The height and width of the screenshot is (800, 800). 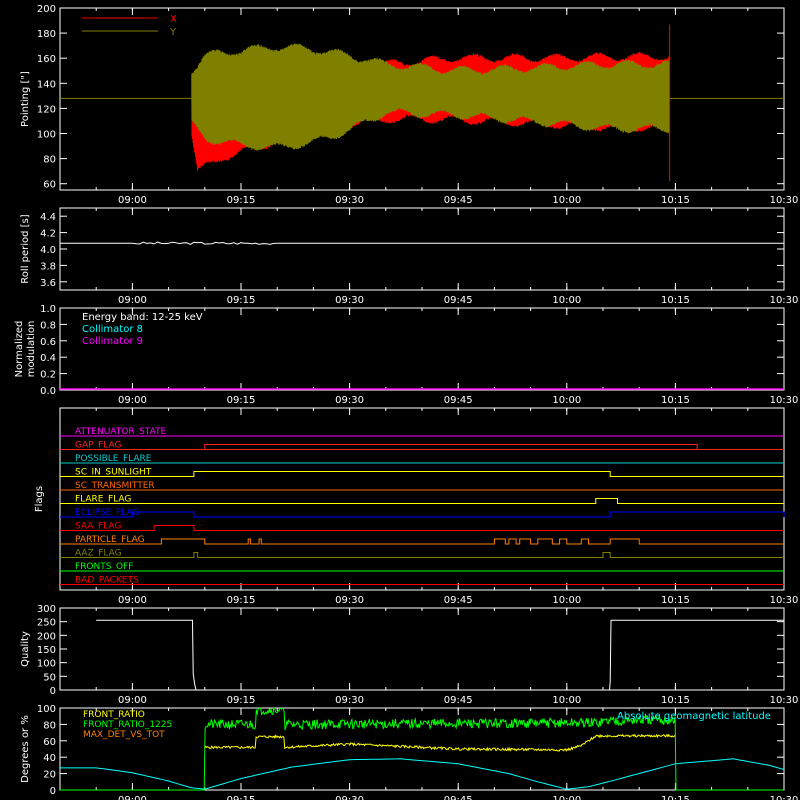 I want to click on roll-period-line, so click(x=422, y=243).